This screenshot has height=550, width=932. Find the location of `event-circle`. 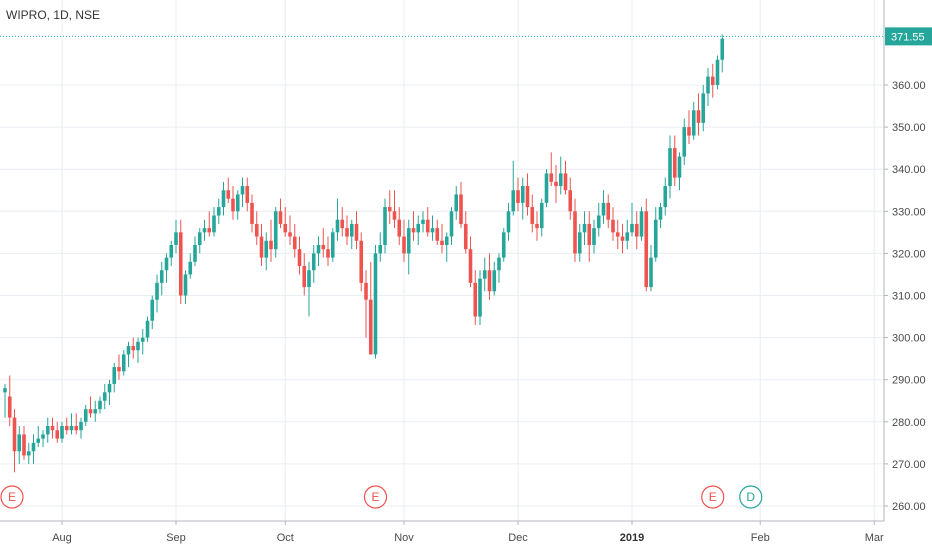

event-circle is located at coordinates (12, 497).